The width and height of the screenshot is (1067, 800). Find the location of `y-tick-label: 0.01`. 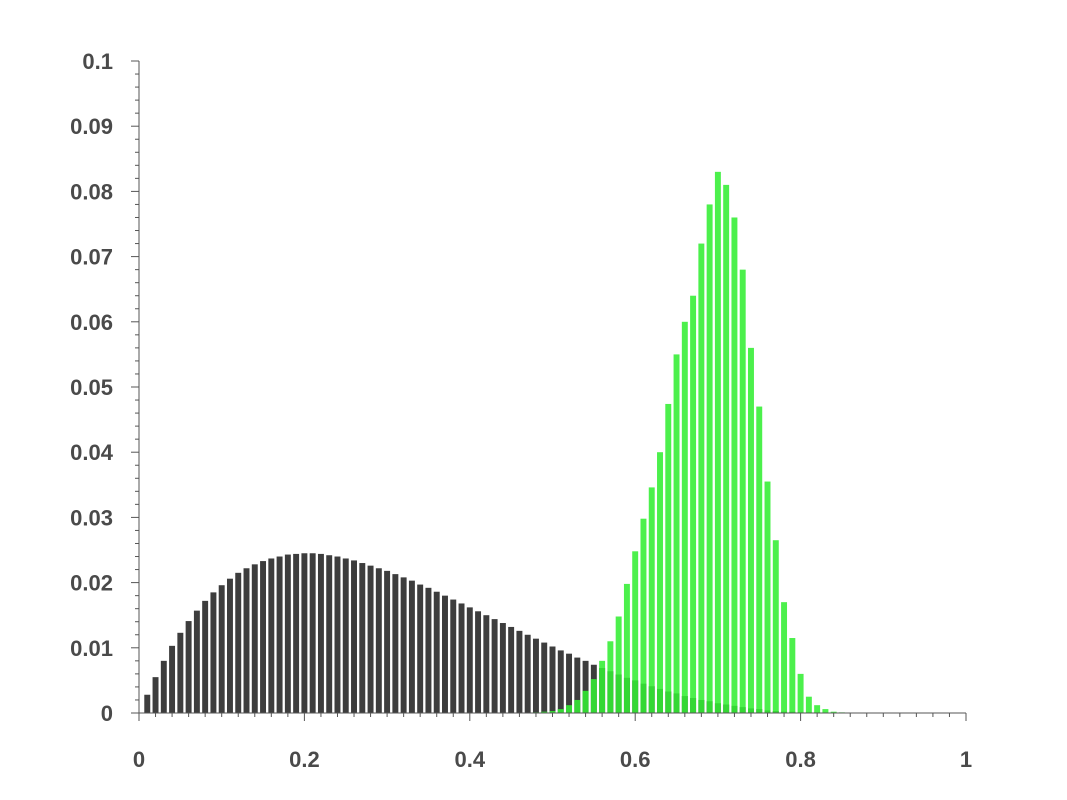

y-tick-label: 0.01 is located at coordinates (91, 648).